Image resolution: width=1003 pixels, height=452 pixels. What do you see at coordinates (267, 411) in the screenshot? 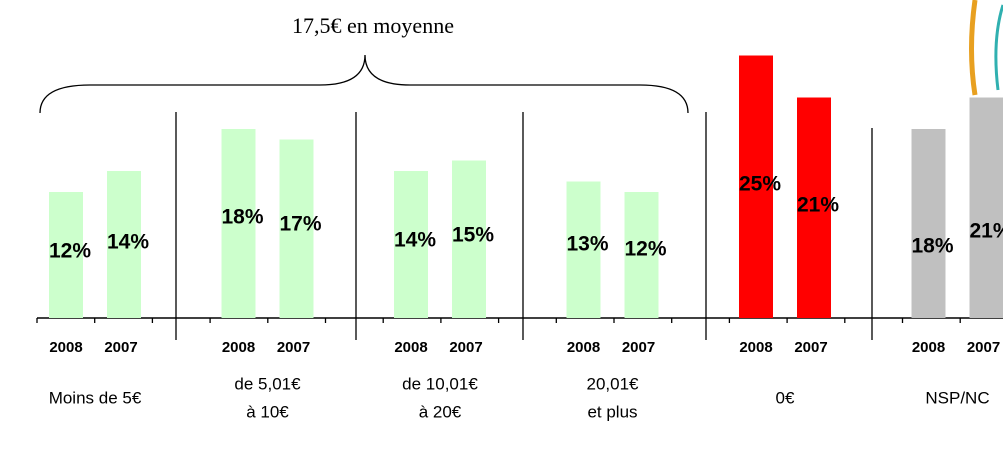
I see `category-label: à 10€` at bounding box center [267, 411].